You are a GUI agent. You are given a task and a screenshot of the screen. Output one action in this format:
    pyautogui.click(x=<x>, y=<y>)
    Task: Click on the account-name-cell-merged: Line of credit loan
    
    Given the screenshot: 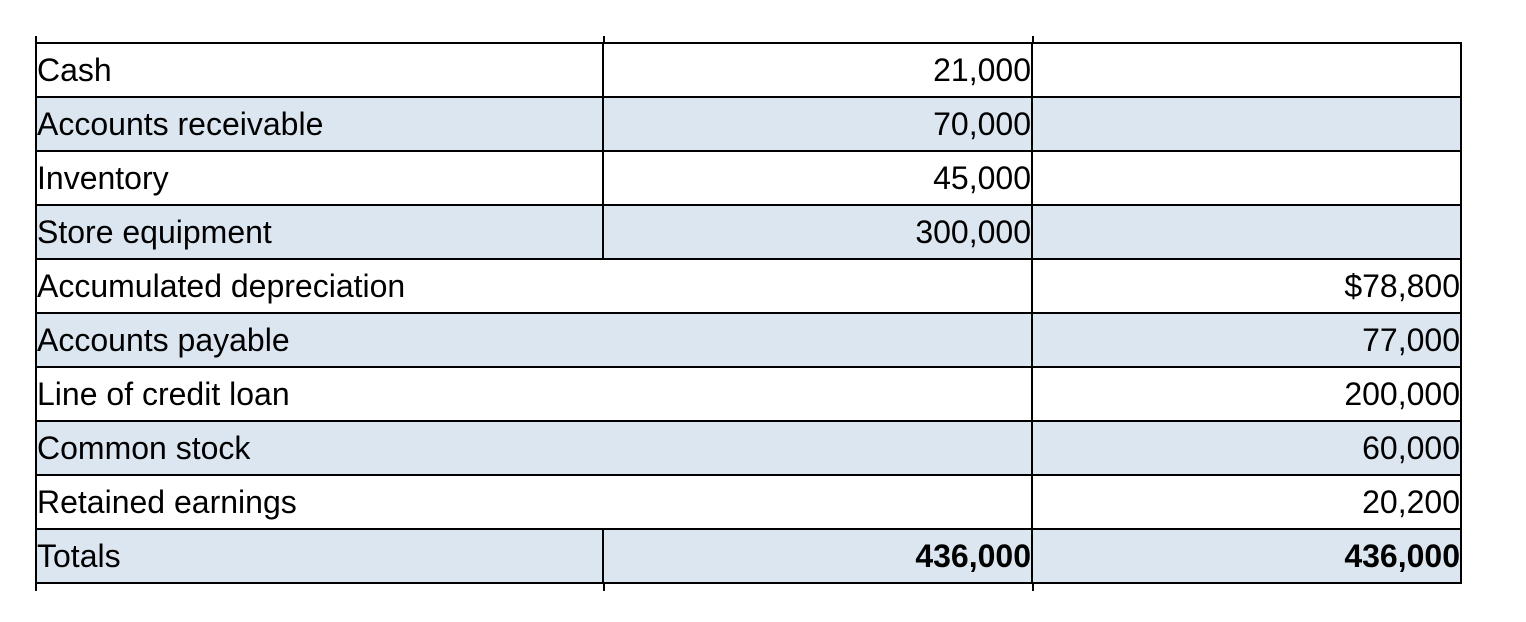 What is the action you would take?
    pyautogui.click(x=534, y=394)
    